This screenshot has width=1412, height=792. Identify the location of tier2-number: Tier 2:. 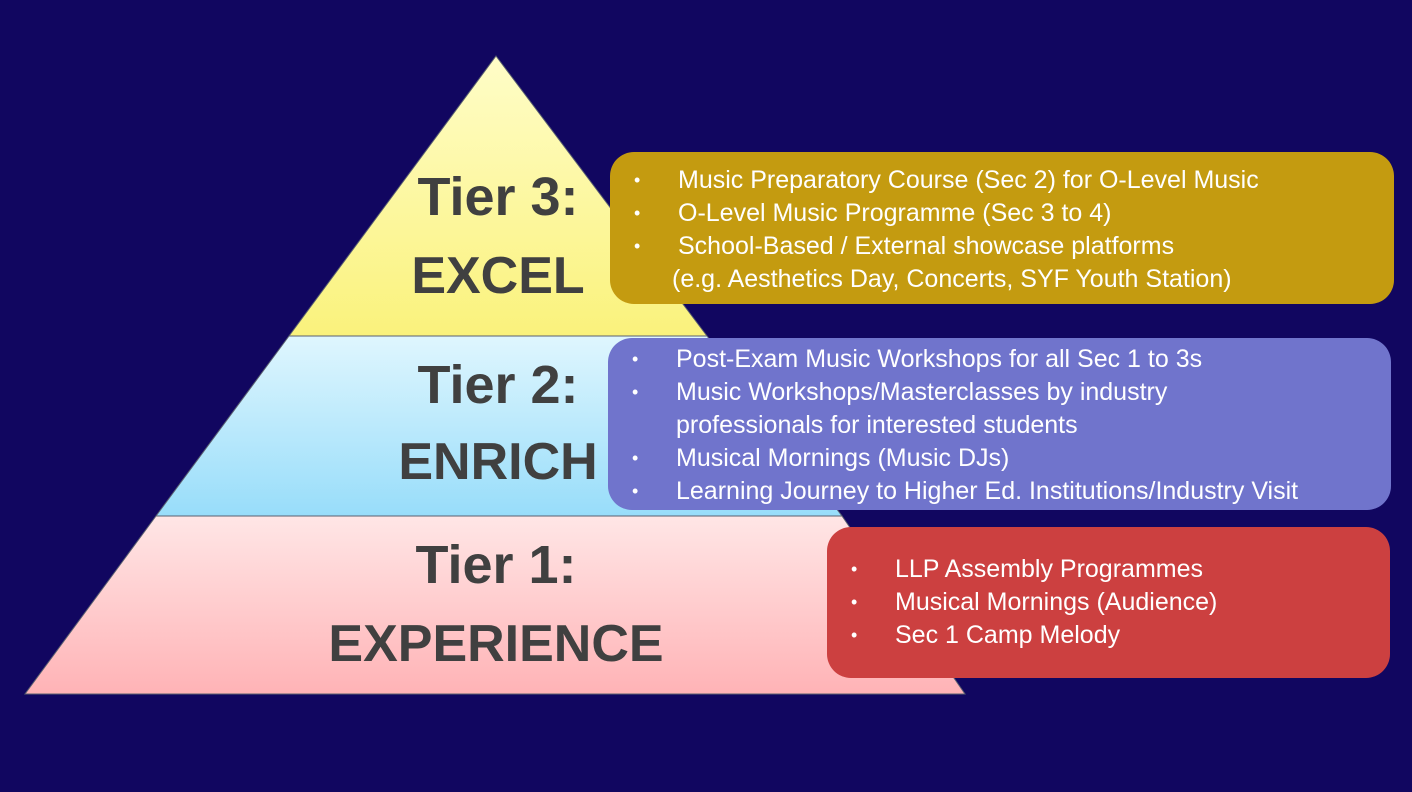
(498, 385).